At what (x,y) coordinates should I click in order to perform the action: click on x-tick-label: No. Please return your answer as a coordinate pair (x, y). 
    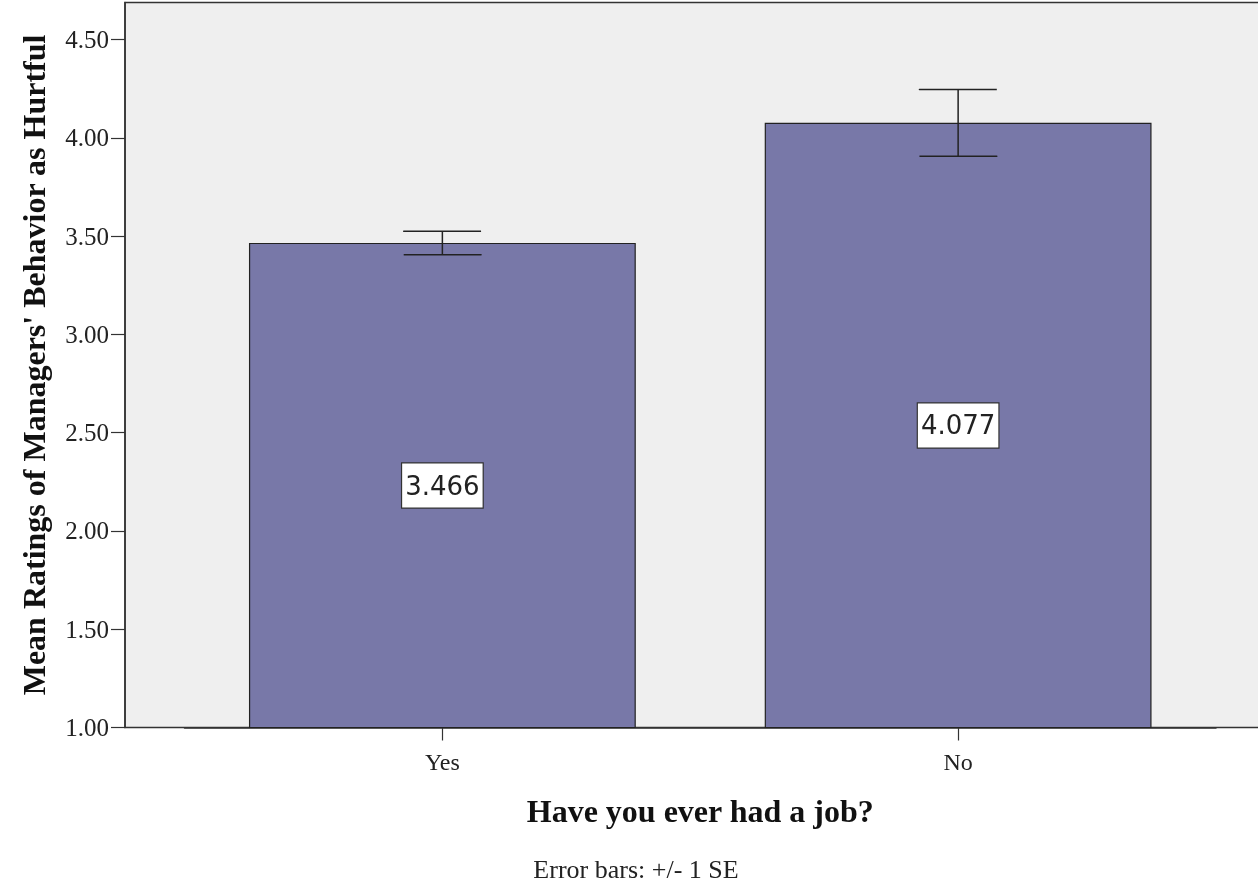
    Looking at the image, I should click on (958, 761).